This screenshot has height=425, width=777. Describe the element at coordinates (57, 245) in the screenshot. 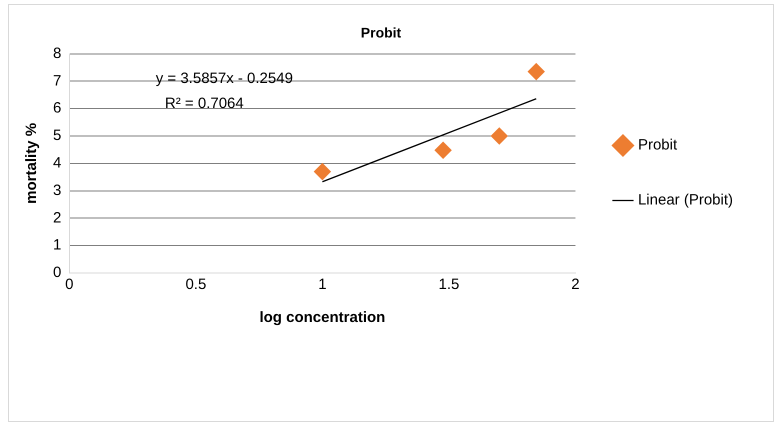

I see `y-tick-label: 1` at that location.